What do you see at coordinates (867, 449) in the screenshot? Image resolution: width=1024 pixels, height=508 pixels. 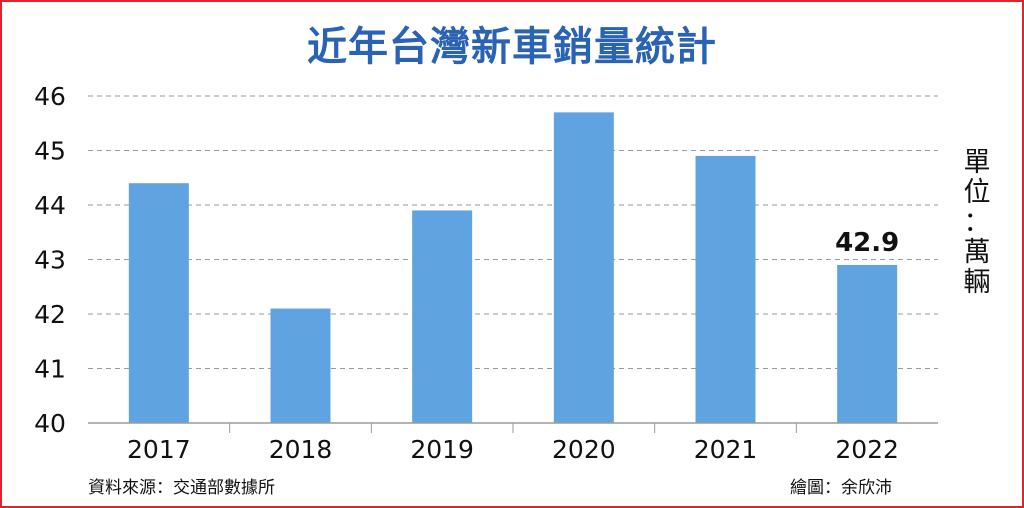 I see `x-tick-label: 2022` at bounding box center [867, 449].